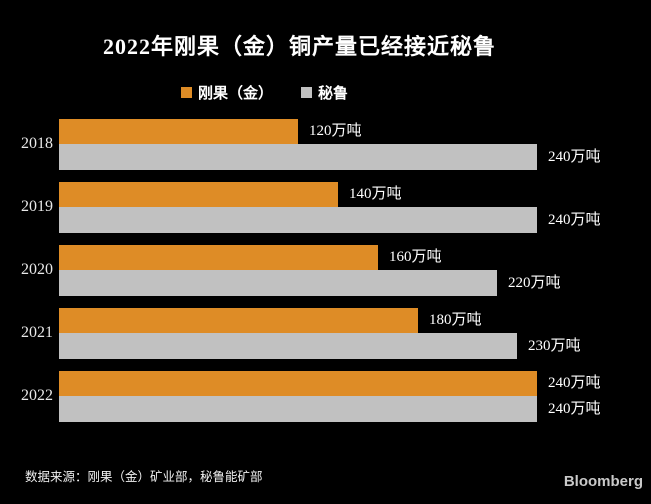 Image resolution: width=651 pixels, height=504 pixels. What do you see at coordinates (455, 320) in the screenshot?
I see `value-label-congo-2021: 180万吨` at bounding box center [455, 320].